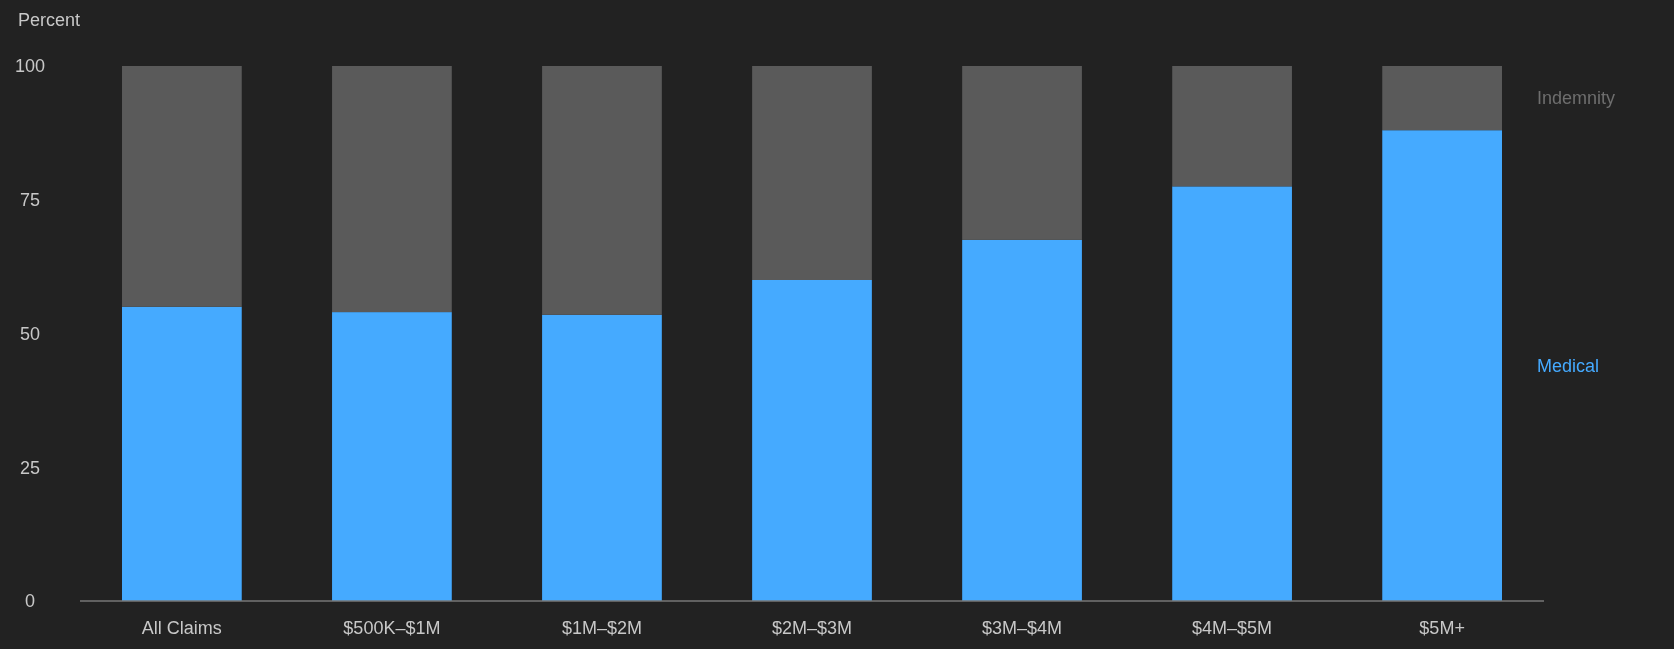 The height and width of the screenshot is (649, 1674). I want to click on series-label: Medical, so click(1568, 365).